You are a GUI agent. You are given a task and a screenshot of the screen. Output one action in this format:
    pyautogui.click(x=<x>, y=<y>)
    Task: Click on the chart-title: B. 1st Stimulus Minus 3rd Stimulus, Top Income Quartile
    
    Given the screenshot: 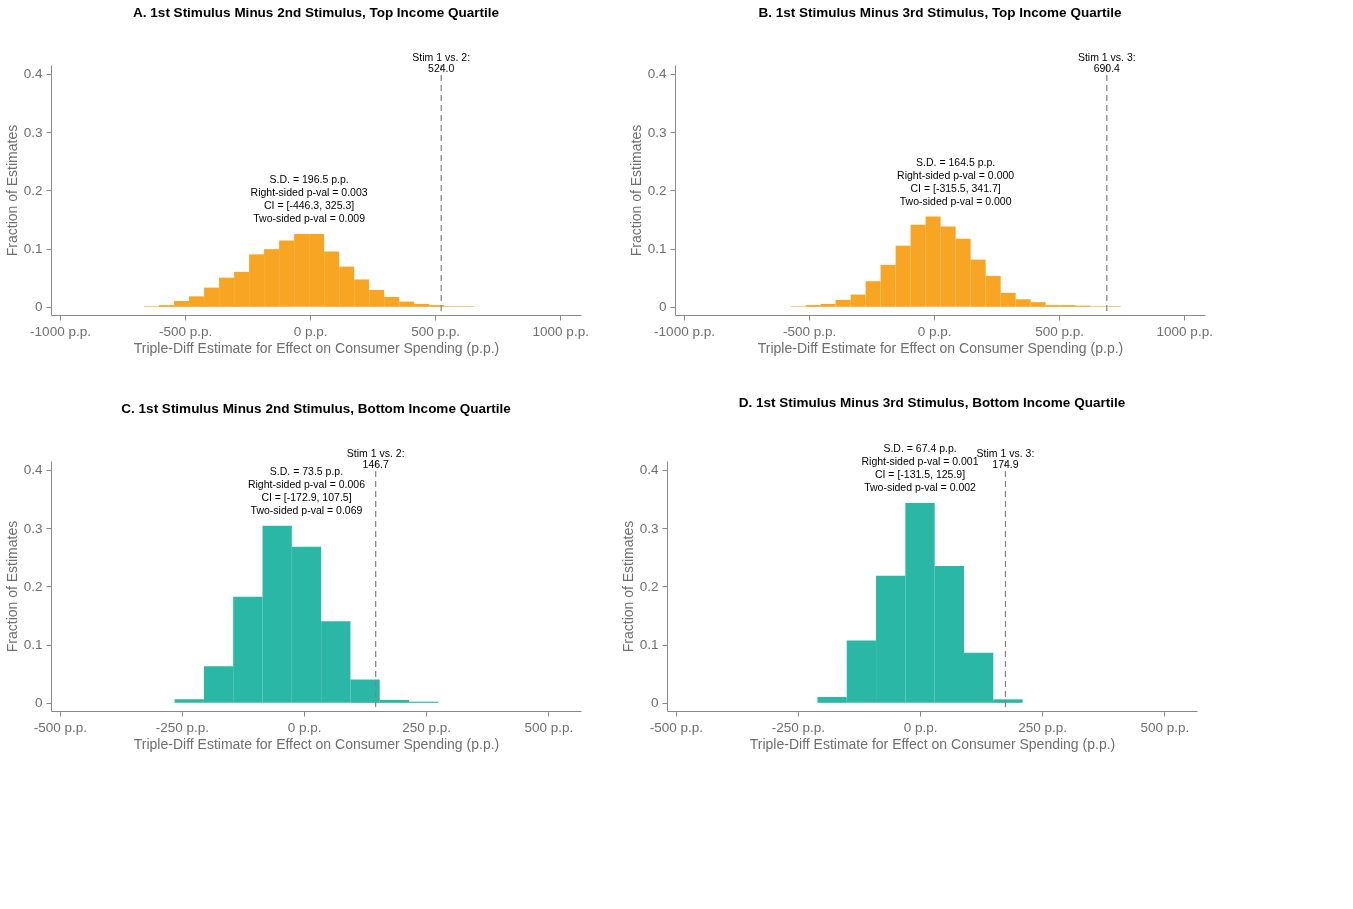 What is the action you would take?
    pyautogui.click(x=940, y=12)
    